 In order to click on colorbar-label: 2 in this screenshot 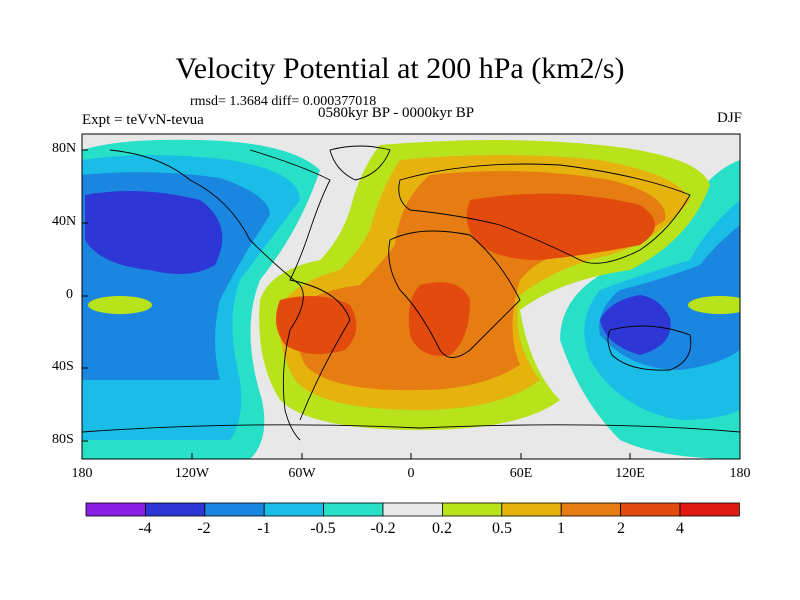, I will do `click(621, 528)`.